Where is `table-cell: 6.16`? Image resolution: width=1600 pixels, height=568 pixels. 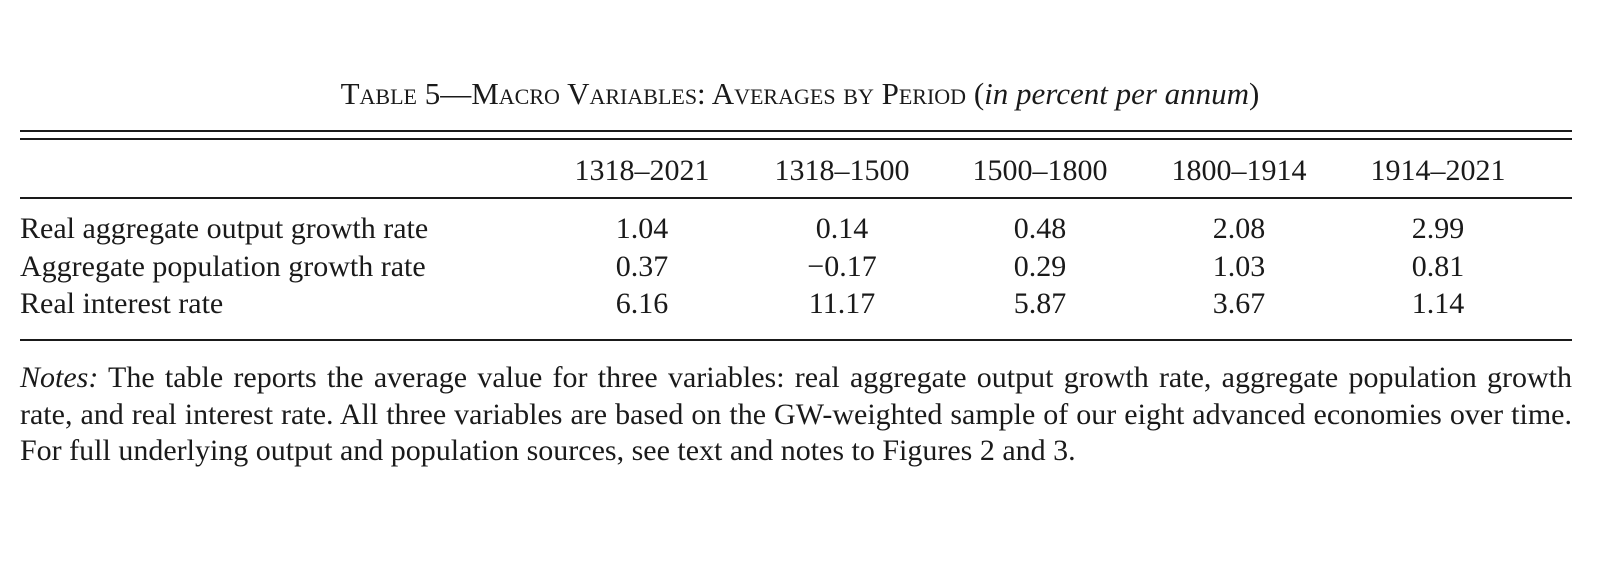
table-cell: 6.16 is located at coordinates (642, 303).